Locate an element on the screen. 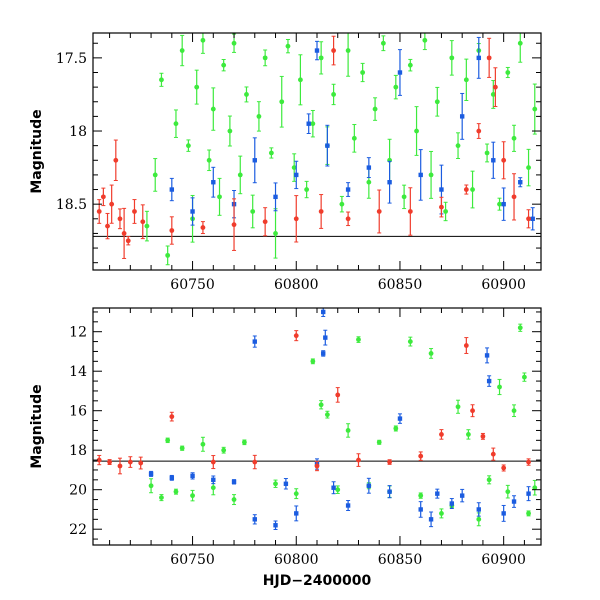  x-tick-label: 60800 is located at coordinates (296, 560).